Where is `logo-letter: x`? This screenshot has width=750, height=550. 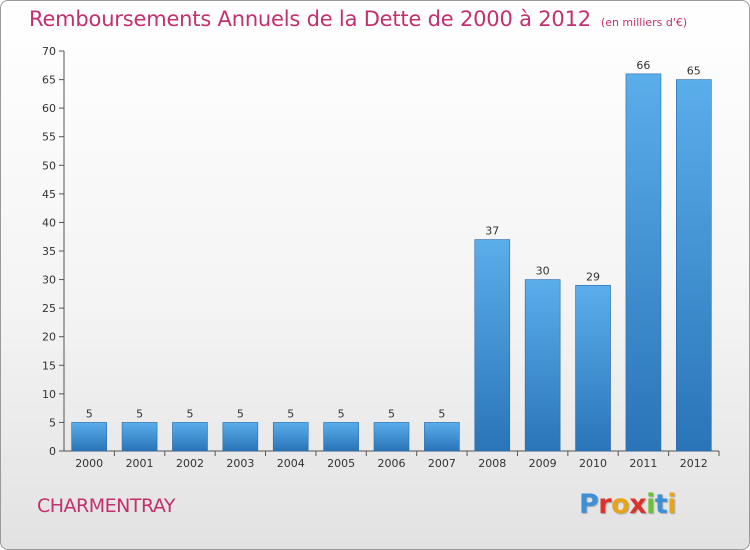 logo-letter: x is located at coordinates (638, 504).